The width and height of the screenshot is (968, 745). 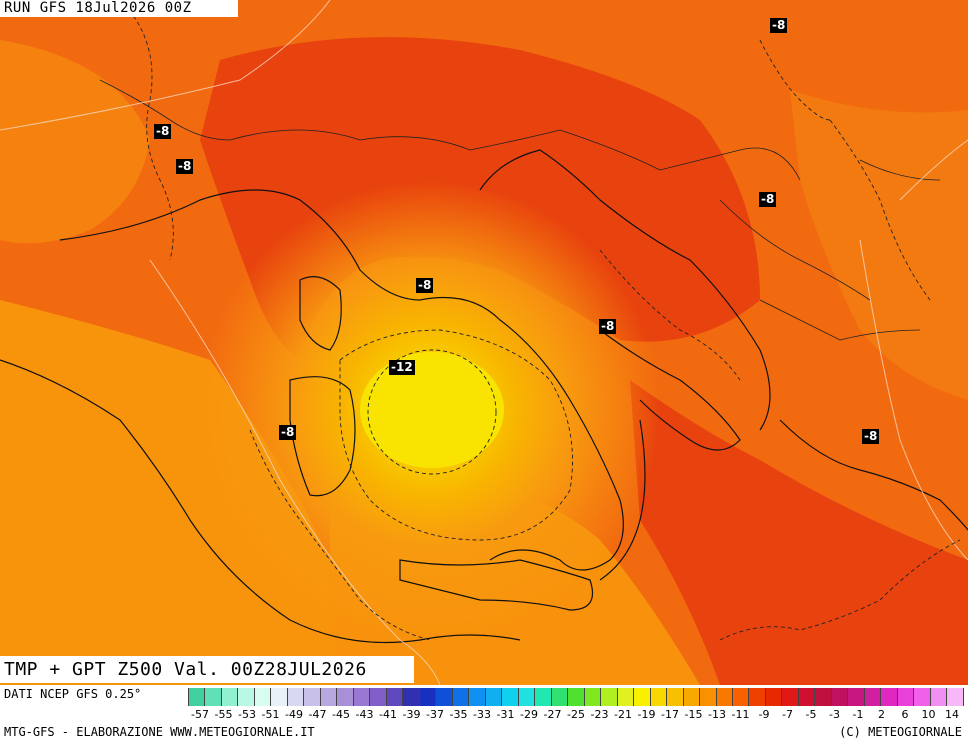 I want to click on colorbar-tick-label: -15, so click(x=693, y=714).